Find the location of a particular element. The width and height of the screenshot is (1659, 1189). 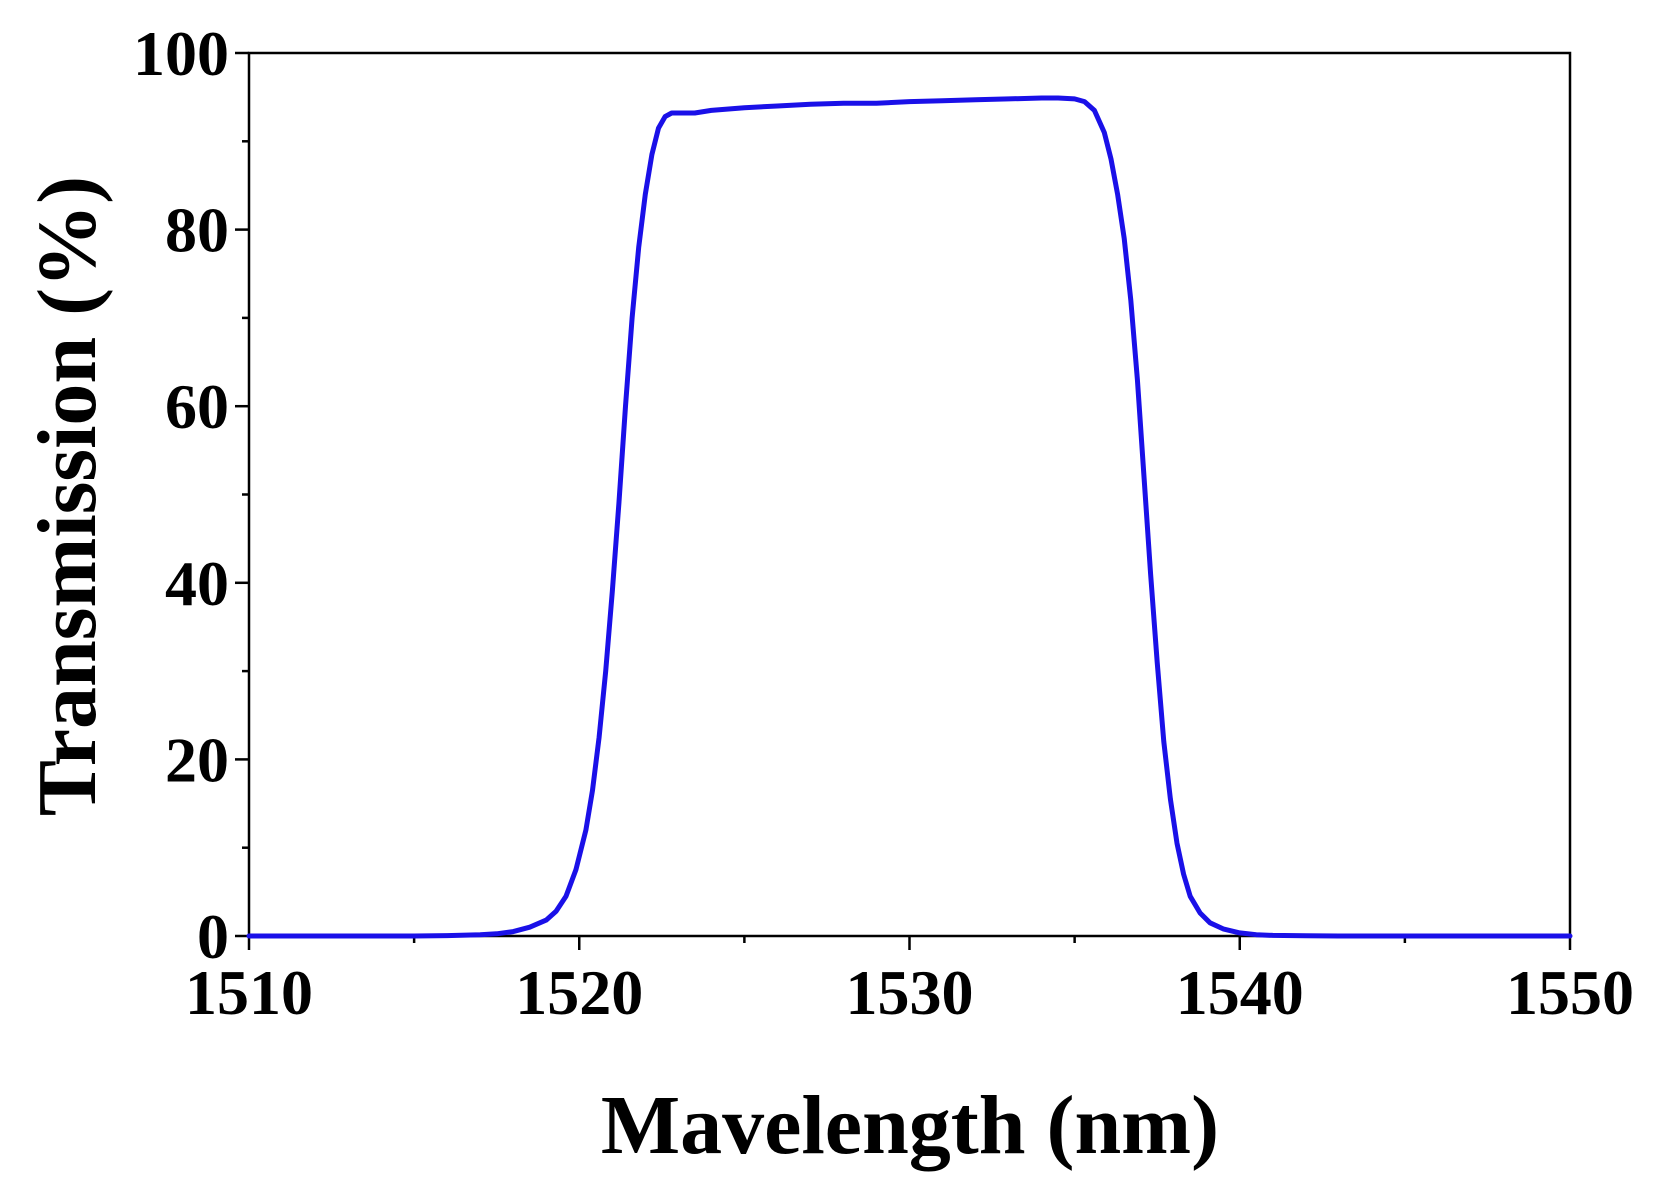

y-tick-label: 100 is located at coordinates (181, 53).